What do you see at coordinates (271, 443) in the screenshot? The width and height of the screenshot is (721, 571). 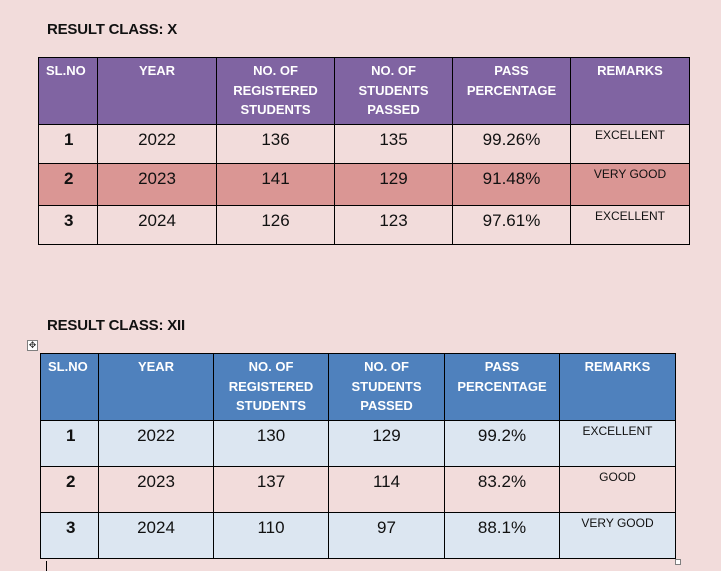 I see `cell-registered: 130` at bounding box center [271, 443].